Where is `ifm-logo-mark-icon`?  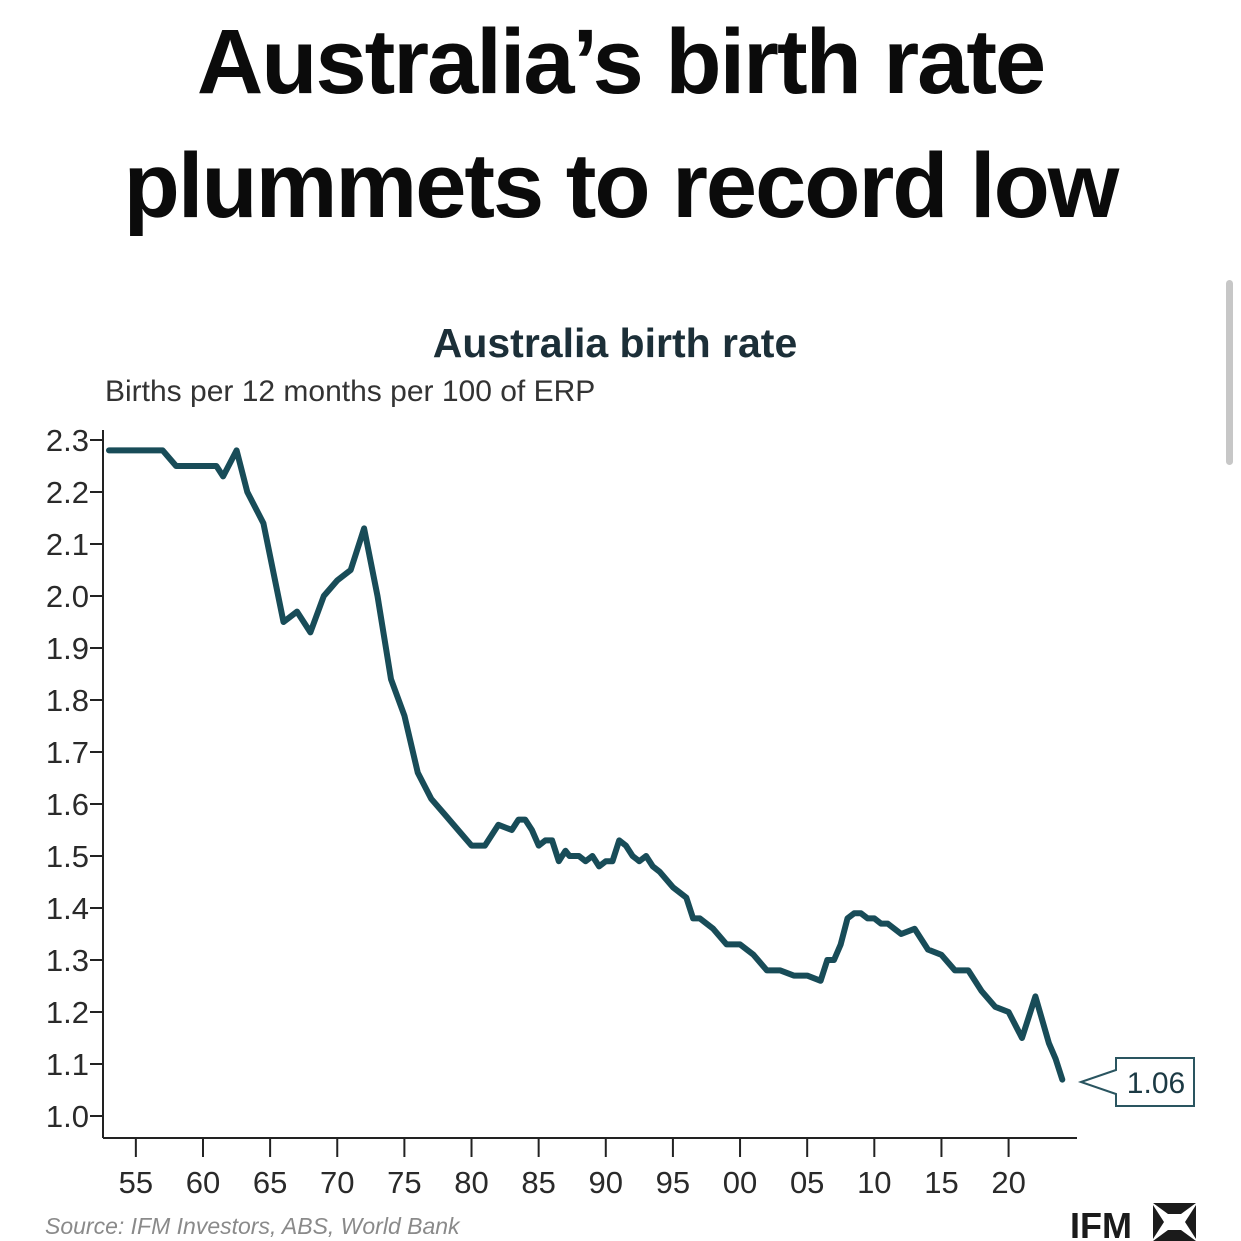
ifm-logo-mark-icon is located at coordinates (1174, 1222).